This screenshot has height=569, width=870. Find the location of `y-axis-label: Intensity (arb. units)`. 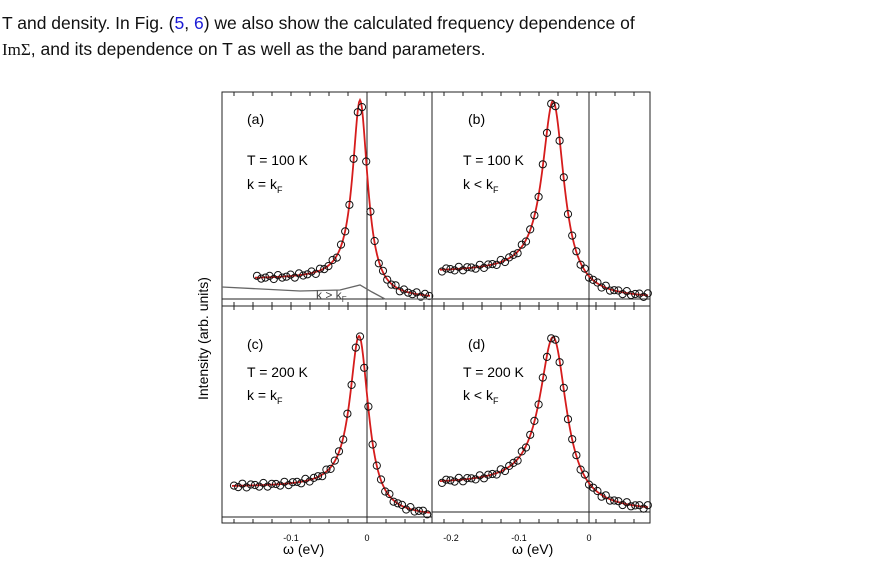

y-axis-label: Intensity (arb. units) is located at coordinates (203, 338).